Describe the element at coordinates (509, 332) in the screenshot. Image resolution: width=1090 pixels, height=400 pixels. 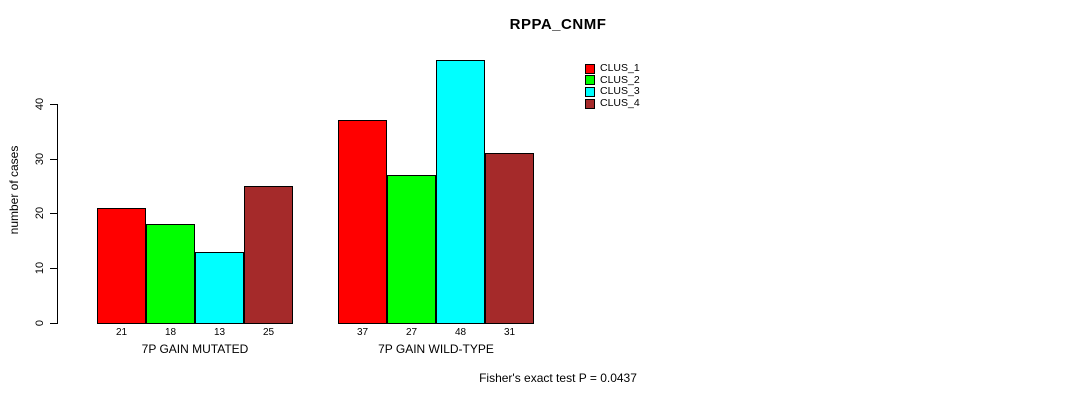
I see `bar-value-label: 31` at that location.